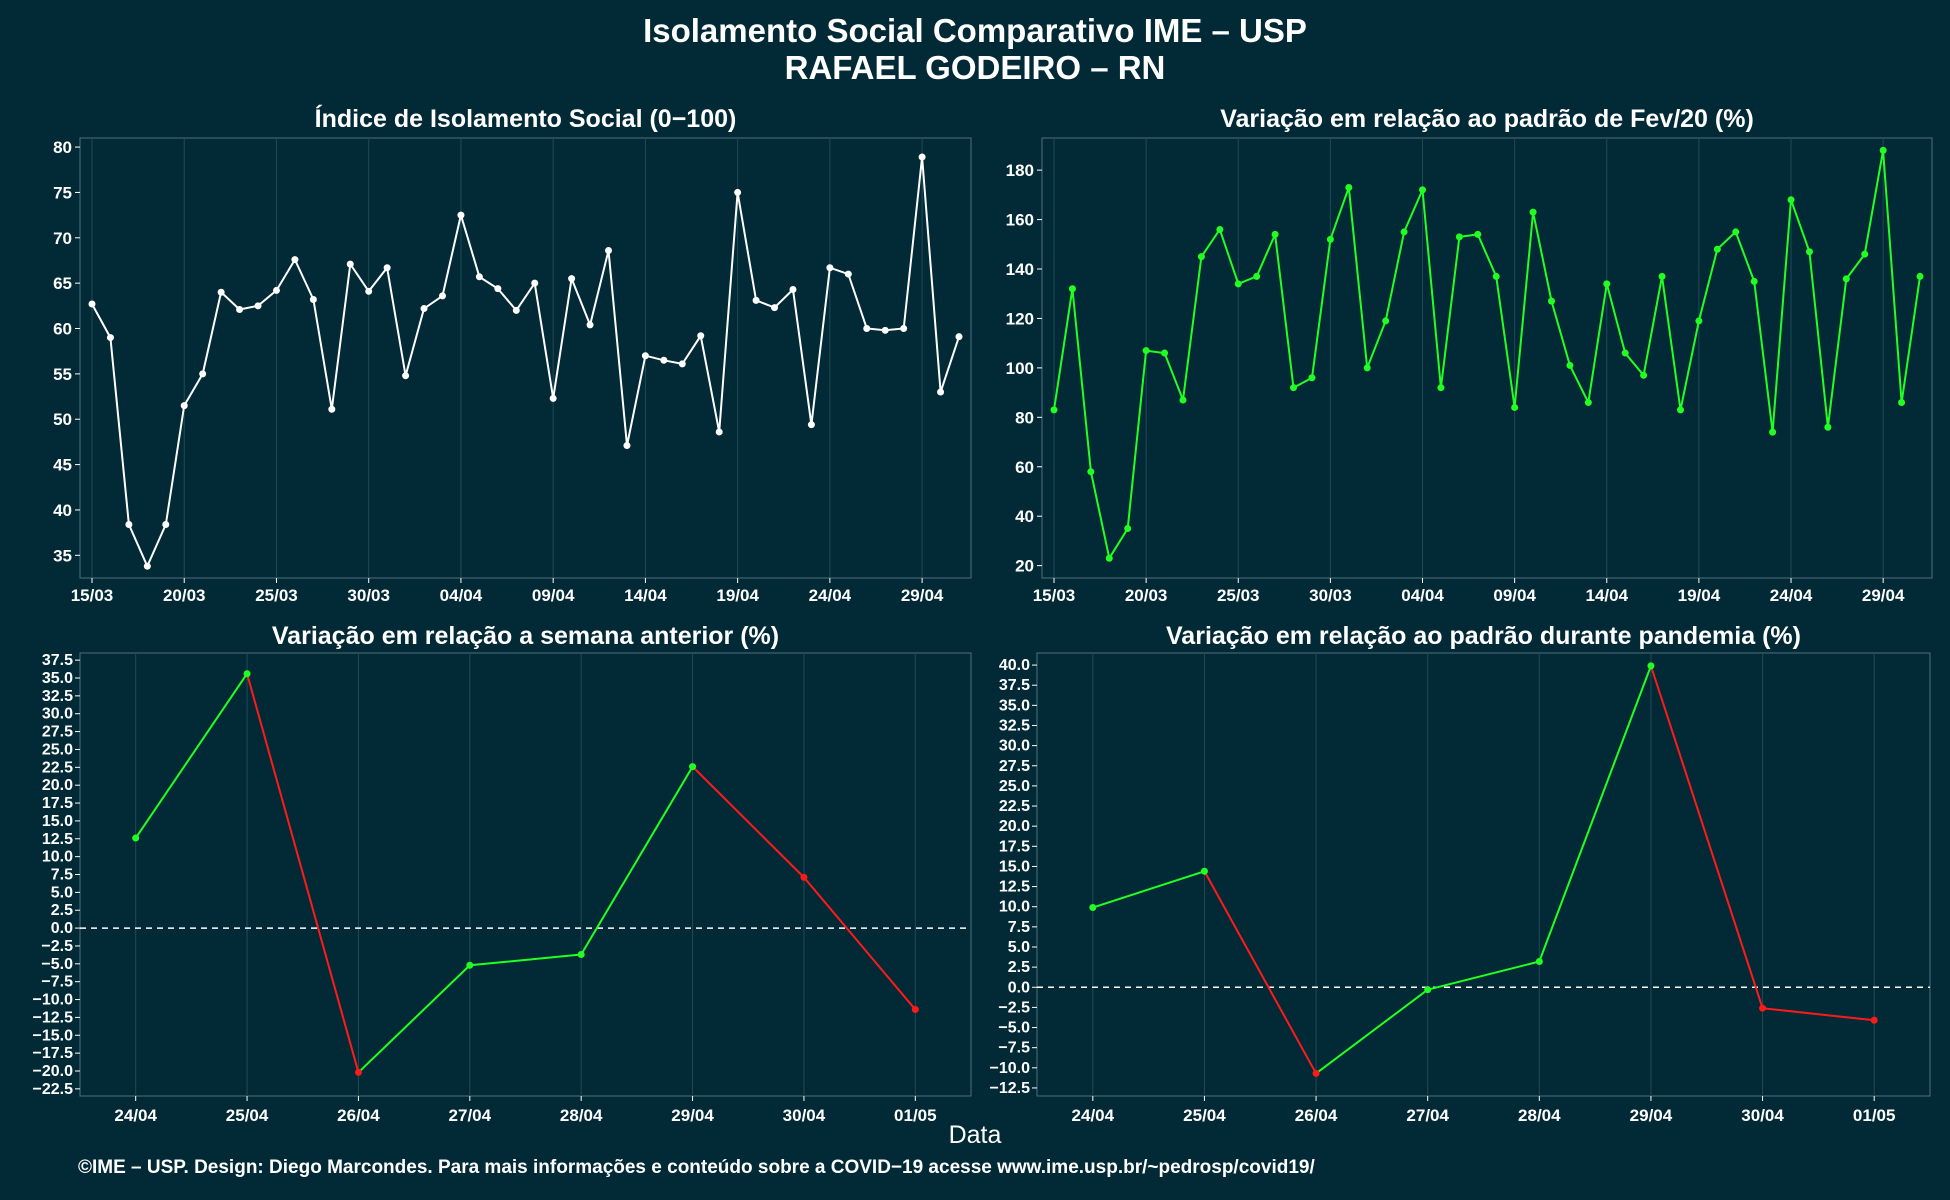 The image size is (1950, 1200). I want to click on x-tick-label: 09/04, so click(1514, 595).